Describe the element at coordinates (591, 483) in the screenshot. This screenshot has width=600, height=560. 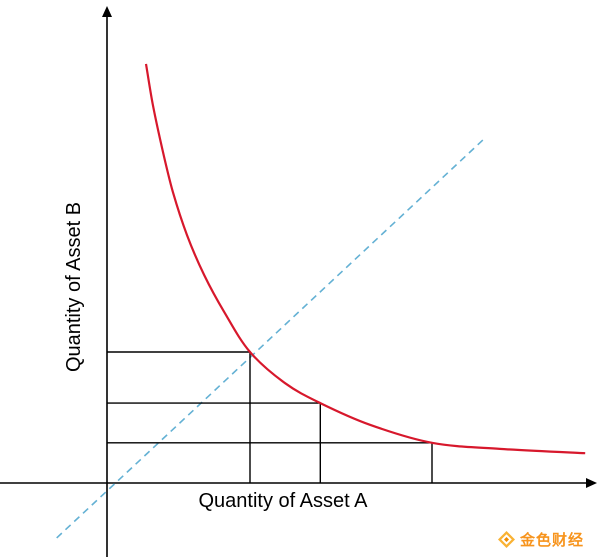
I see `x-axis-arrow-icon` at that location.